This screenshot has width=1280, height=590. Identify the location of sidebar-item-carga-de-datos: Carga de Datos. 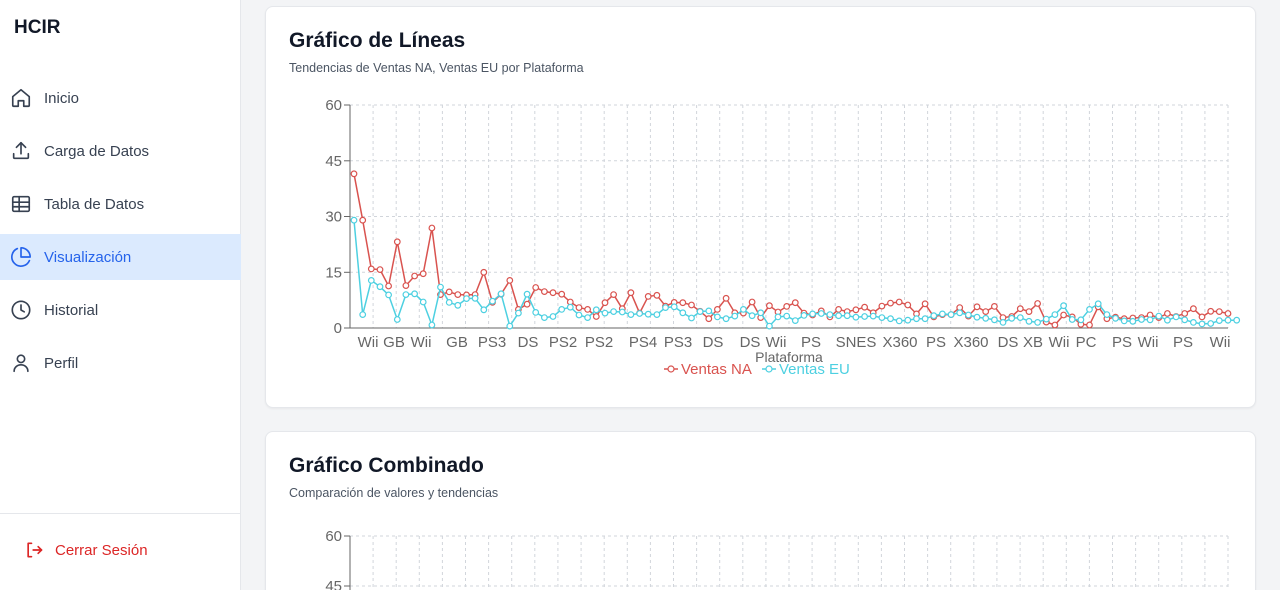
(120, 151).